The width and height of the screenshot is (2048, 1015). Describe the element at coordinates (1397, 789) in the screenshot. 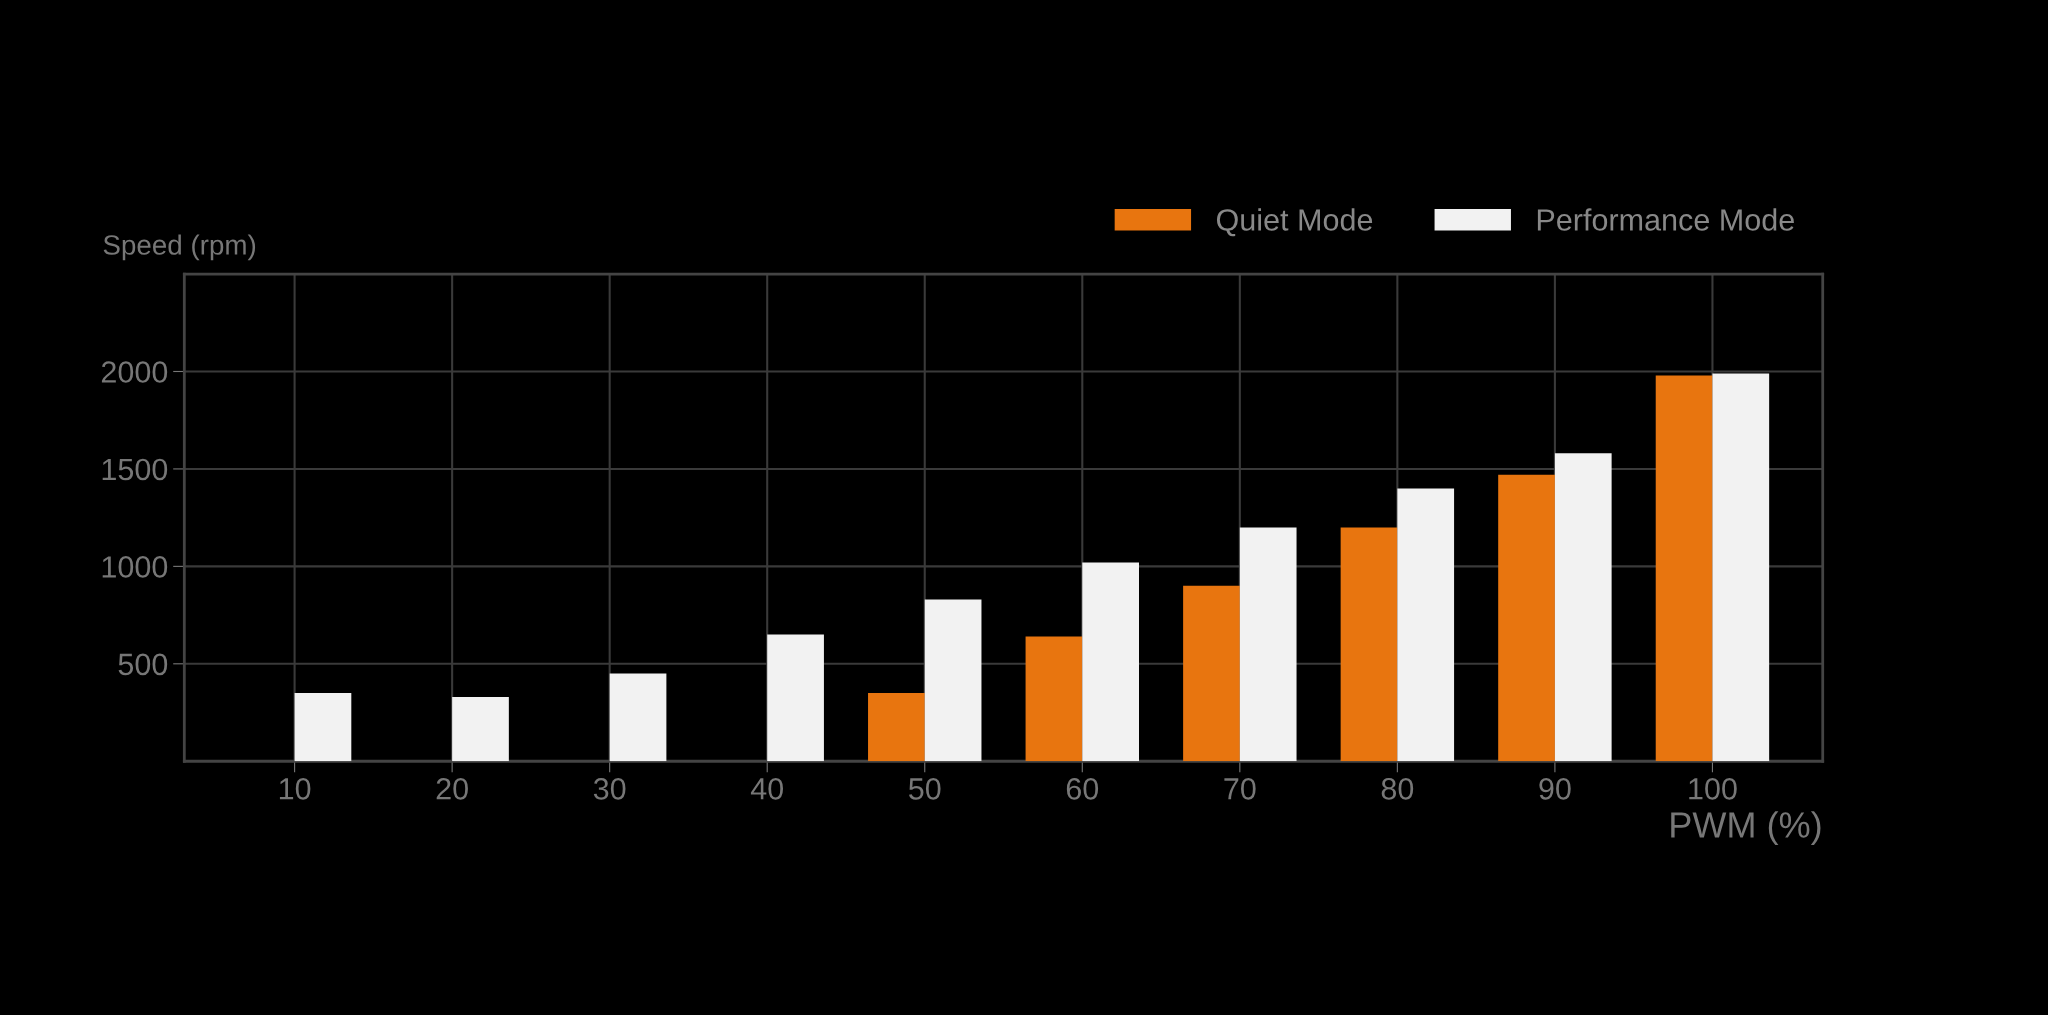

I see `x-tick-label: 80` at that location.